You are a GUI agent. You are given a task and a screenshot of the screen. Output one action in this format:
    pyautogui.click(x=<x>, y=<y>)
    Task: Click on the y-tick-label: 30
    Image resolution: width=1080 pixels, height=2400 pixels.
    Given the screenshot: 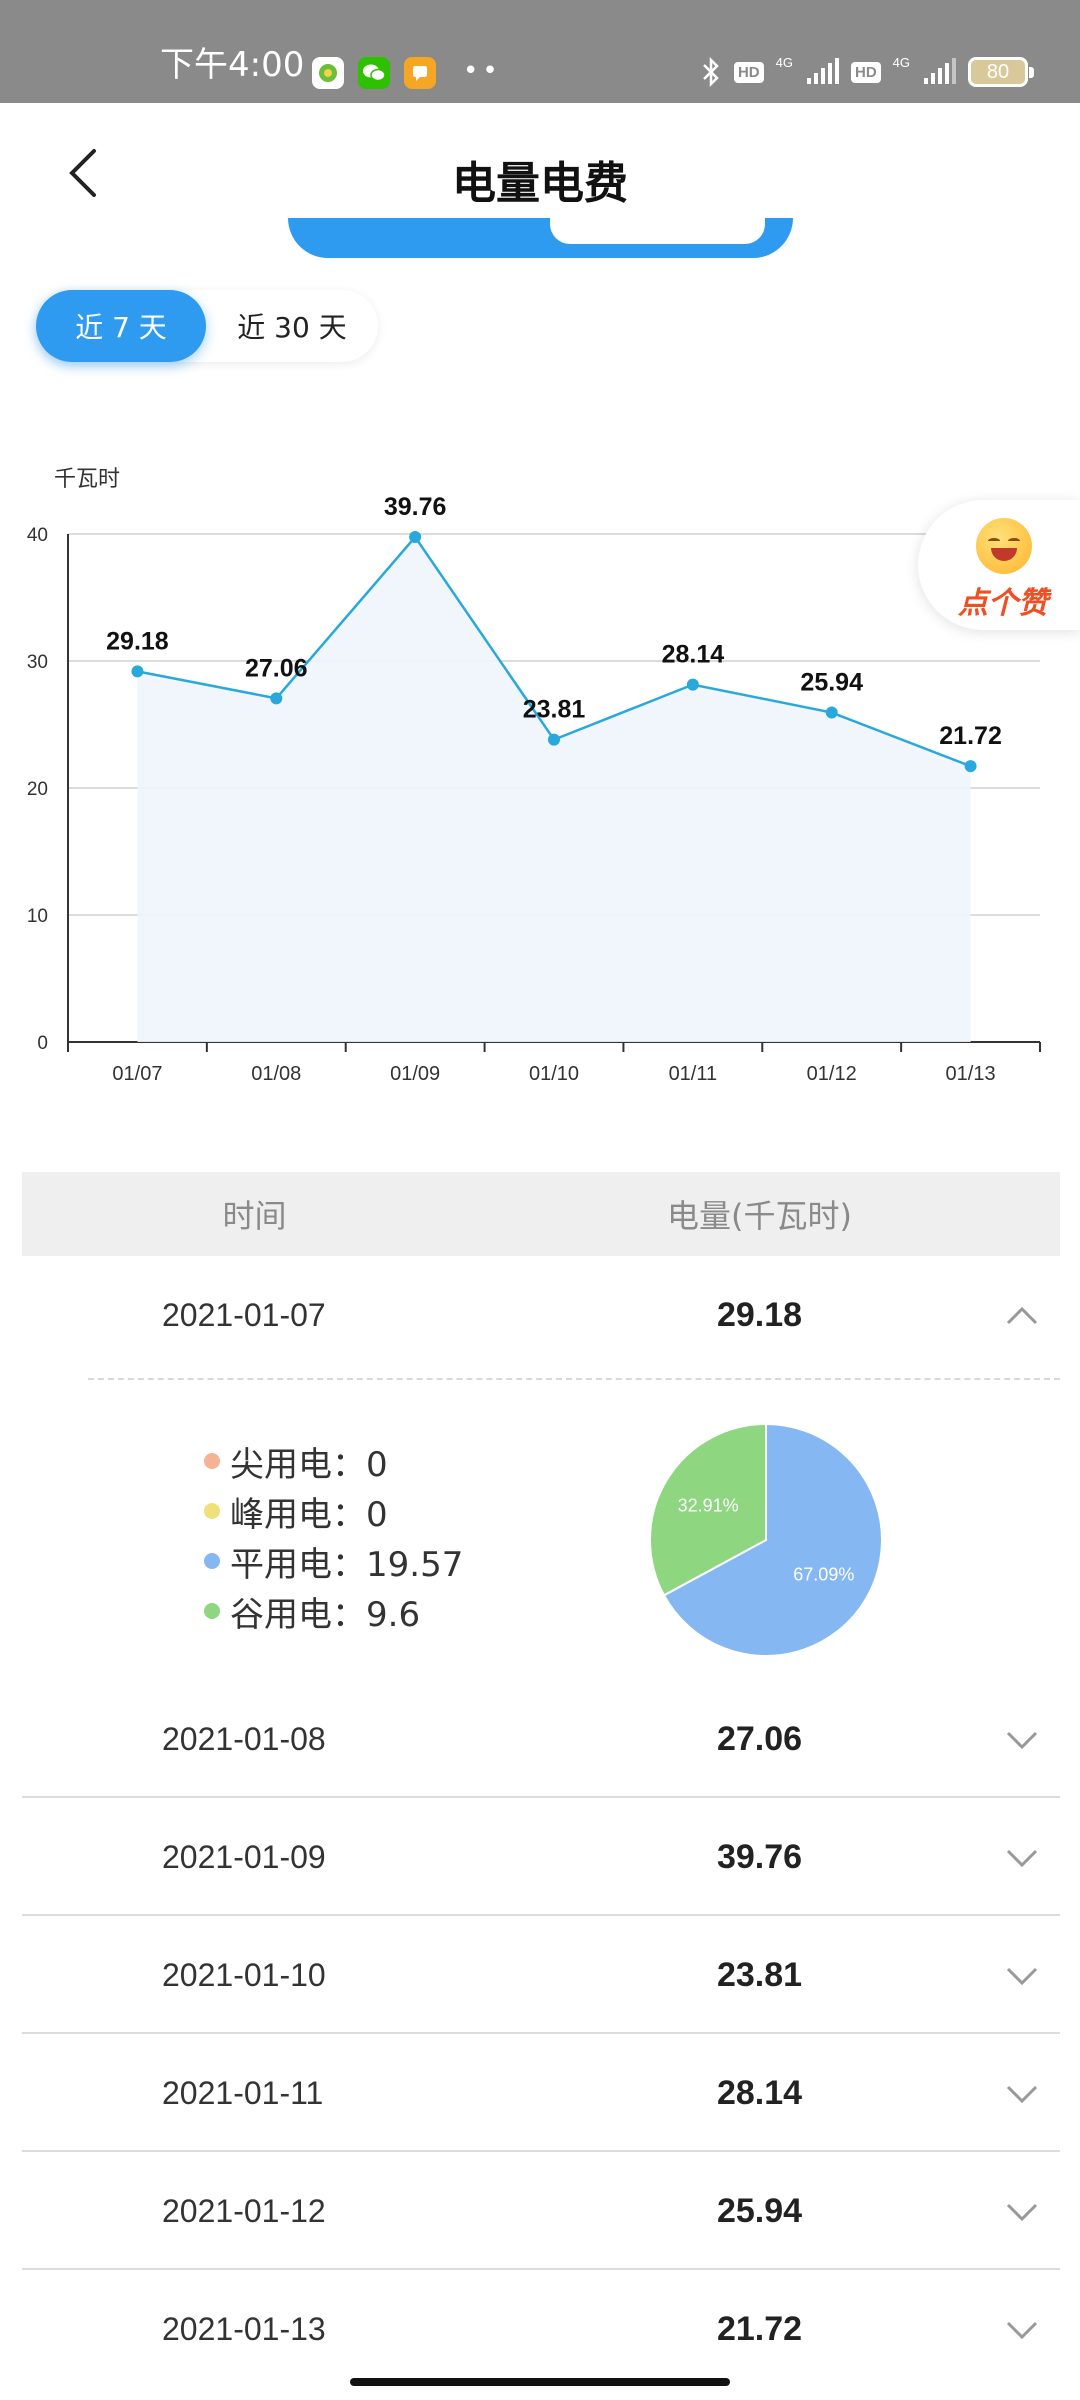 What is the action you would take?
    pyautogui.click(x=37, y=662)
    